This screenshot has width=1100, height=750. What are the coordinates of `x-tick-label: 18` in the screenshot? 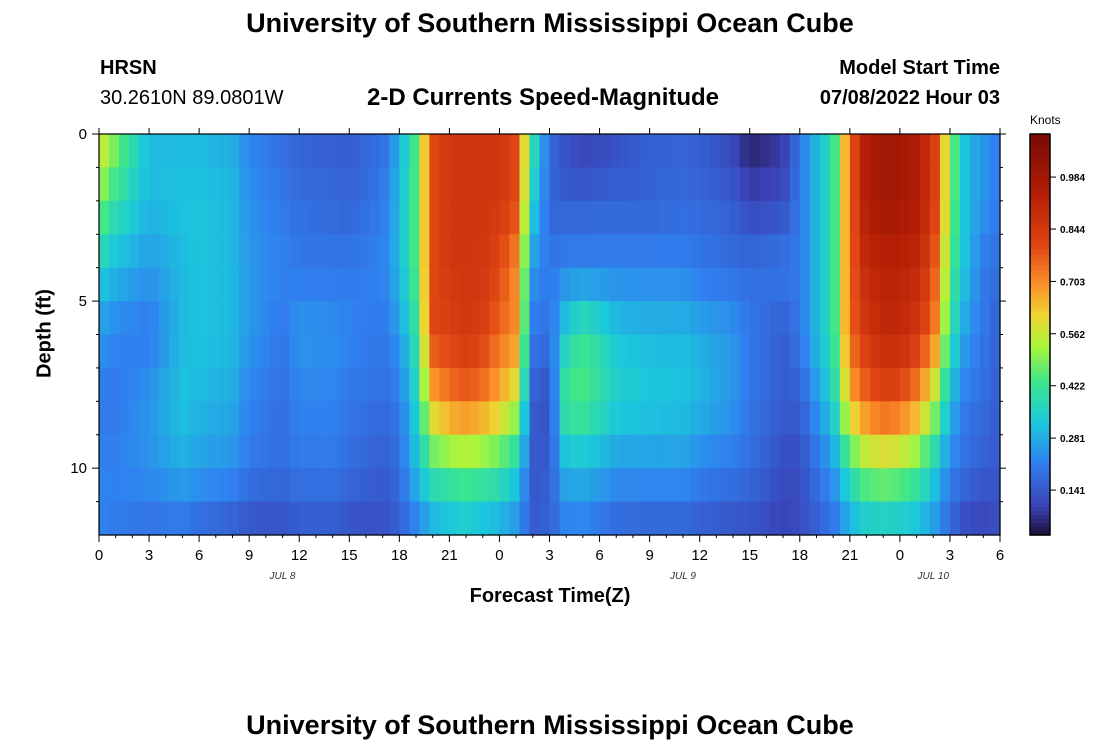 It's located at (399, 555).